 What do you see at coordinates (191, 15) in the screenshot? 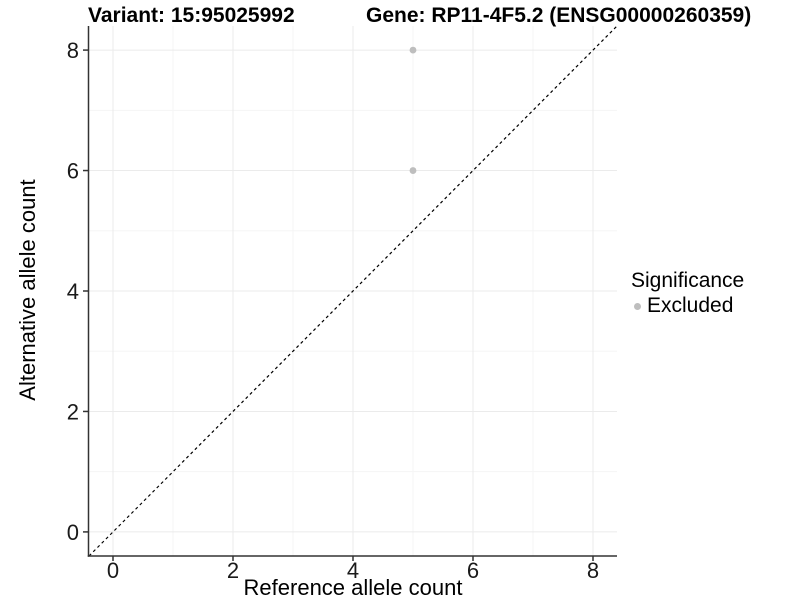
I see `variant-title: Variant: 15:95025992` at bounding box center [191, 15].